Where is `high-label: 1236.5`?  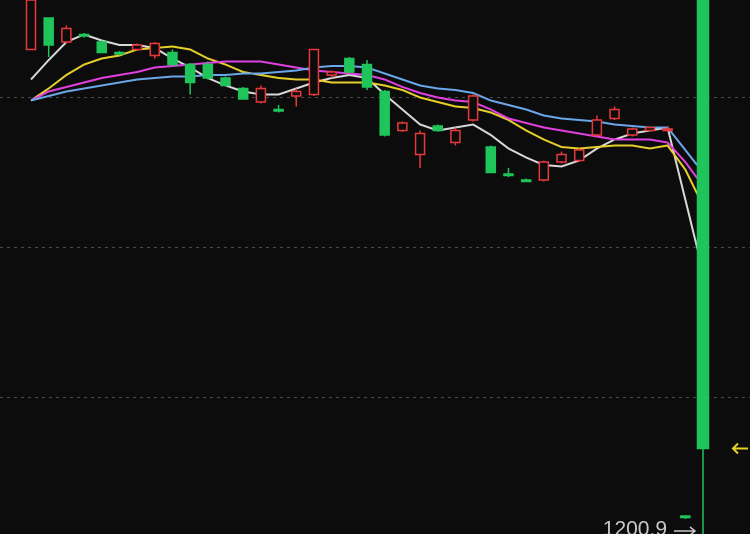 high-label: 1236.5 is located at coordinates (96, 1).